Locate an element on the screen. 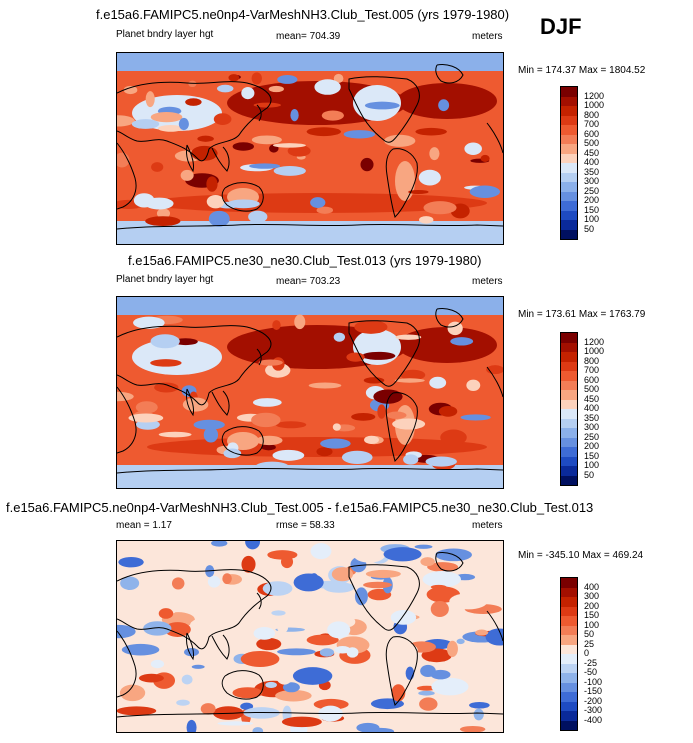 The height and width of the screenshot is (743, 693). panel1-colorbar is located at coordinates (569, 163).